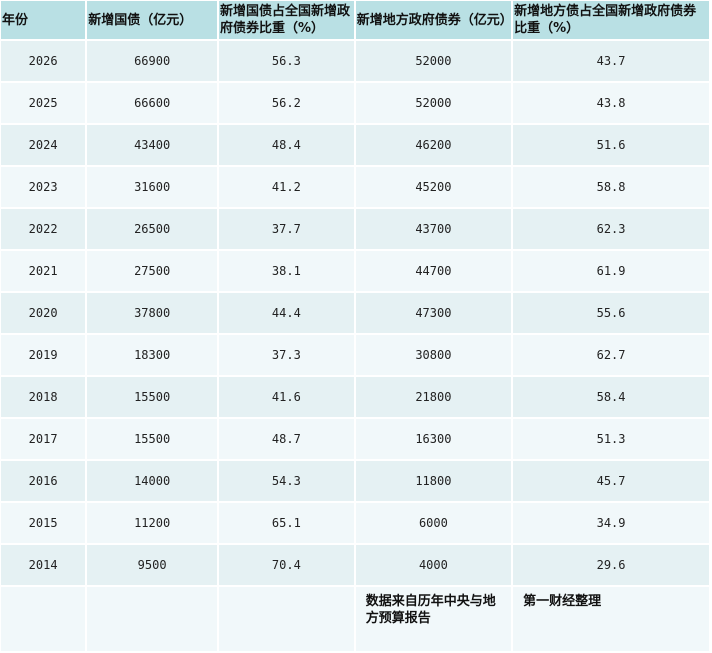 This screenshot has height=653, width=712. I want to click on cell-national-share: 48.7, so click(286, 439).